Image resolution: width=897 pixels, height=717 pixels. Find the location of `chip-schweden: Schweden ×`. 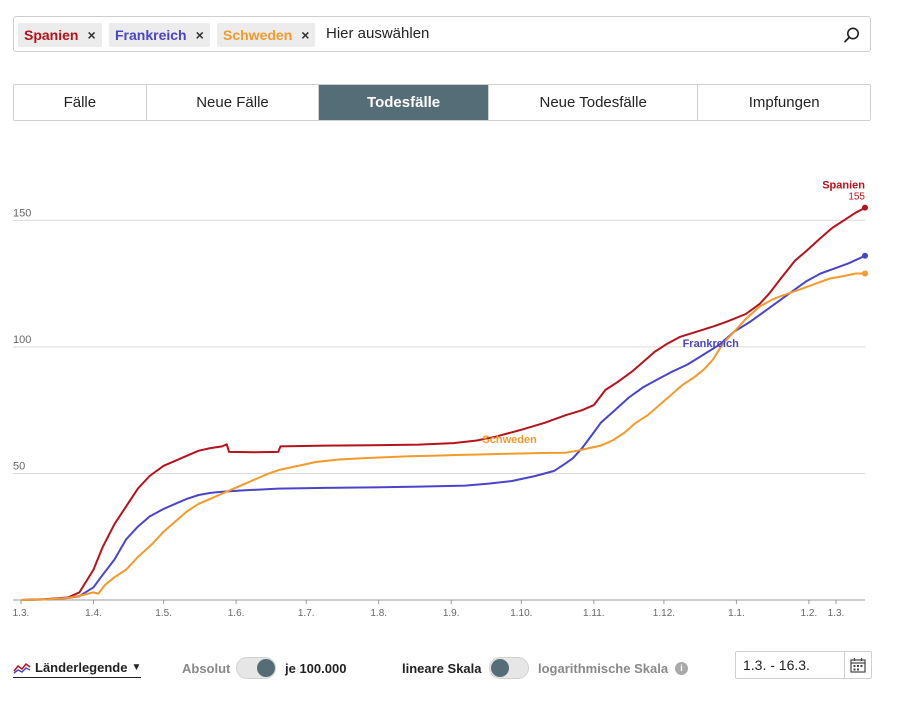

chip-schweden: Schweden × is located at coordinates (266, 35).